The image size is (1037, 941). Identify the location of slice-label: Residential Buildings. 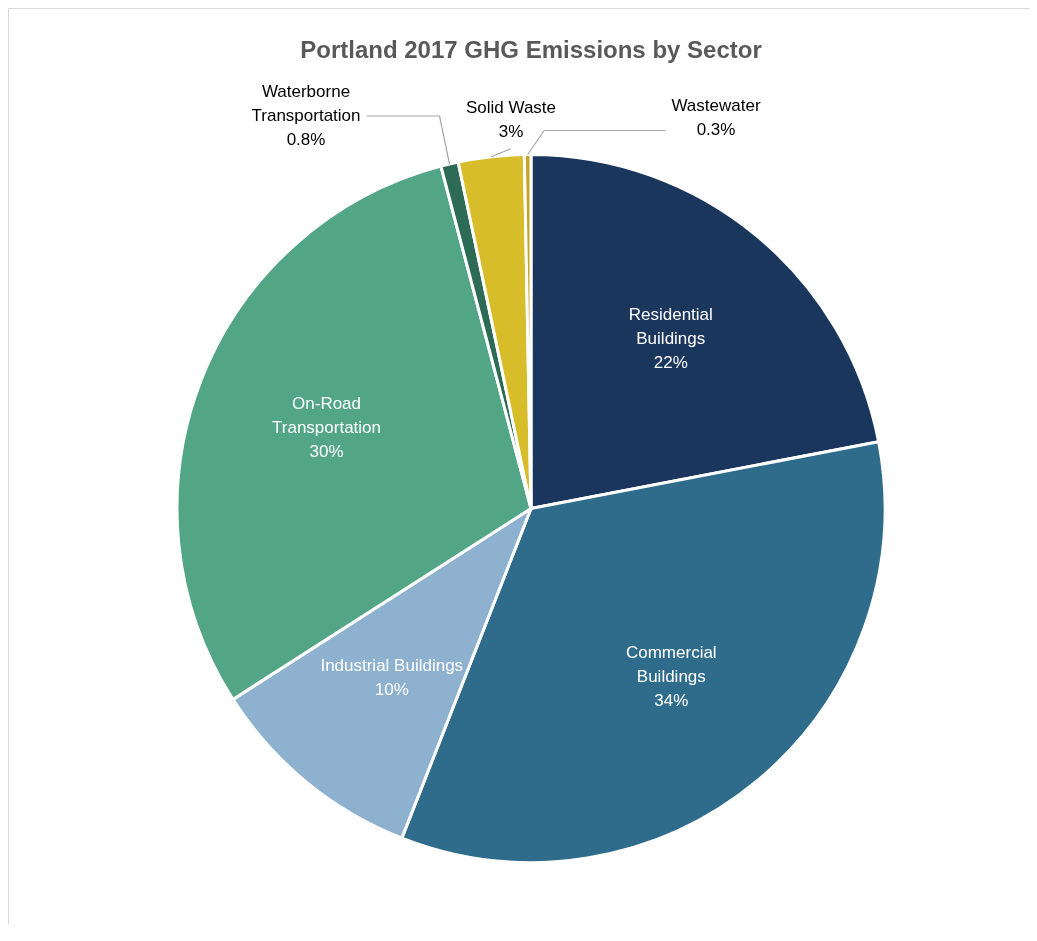
(670, 326).